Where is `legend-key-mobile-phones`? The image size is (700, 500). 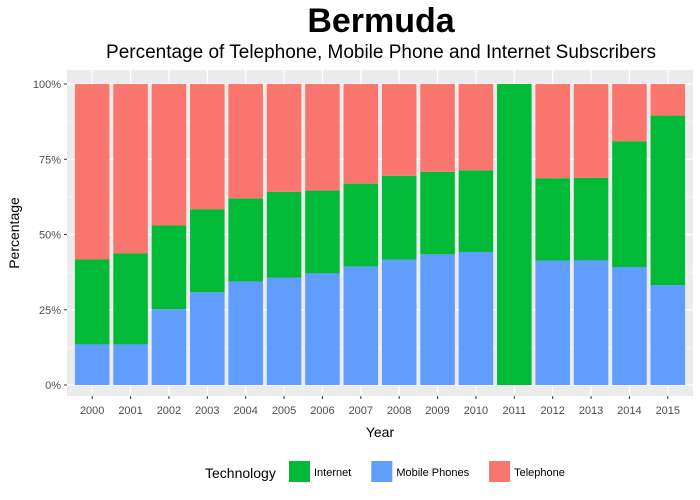
legend-key-mobile-phones is located at coordinates (382, 471).